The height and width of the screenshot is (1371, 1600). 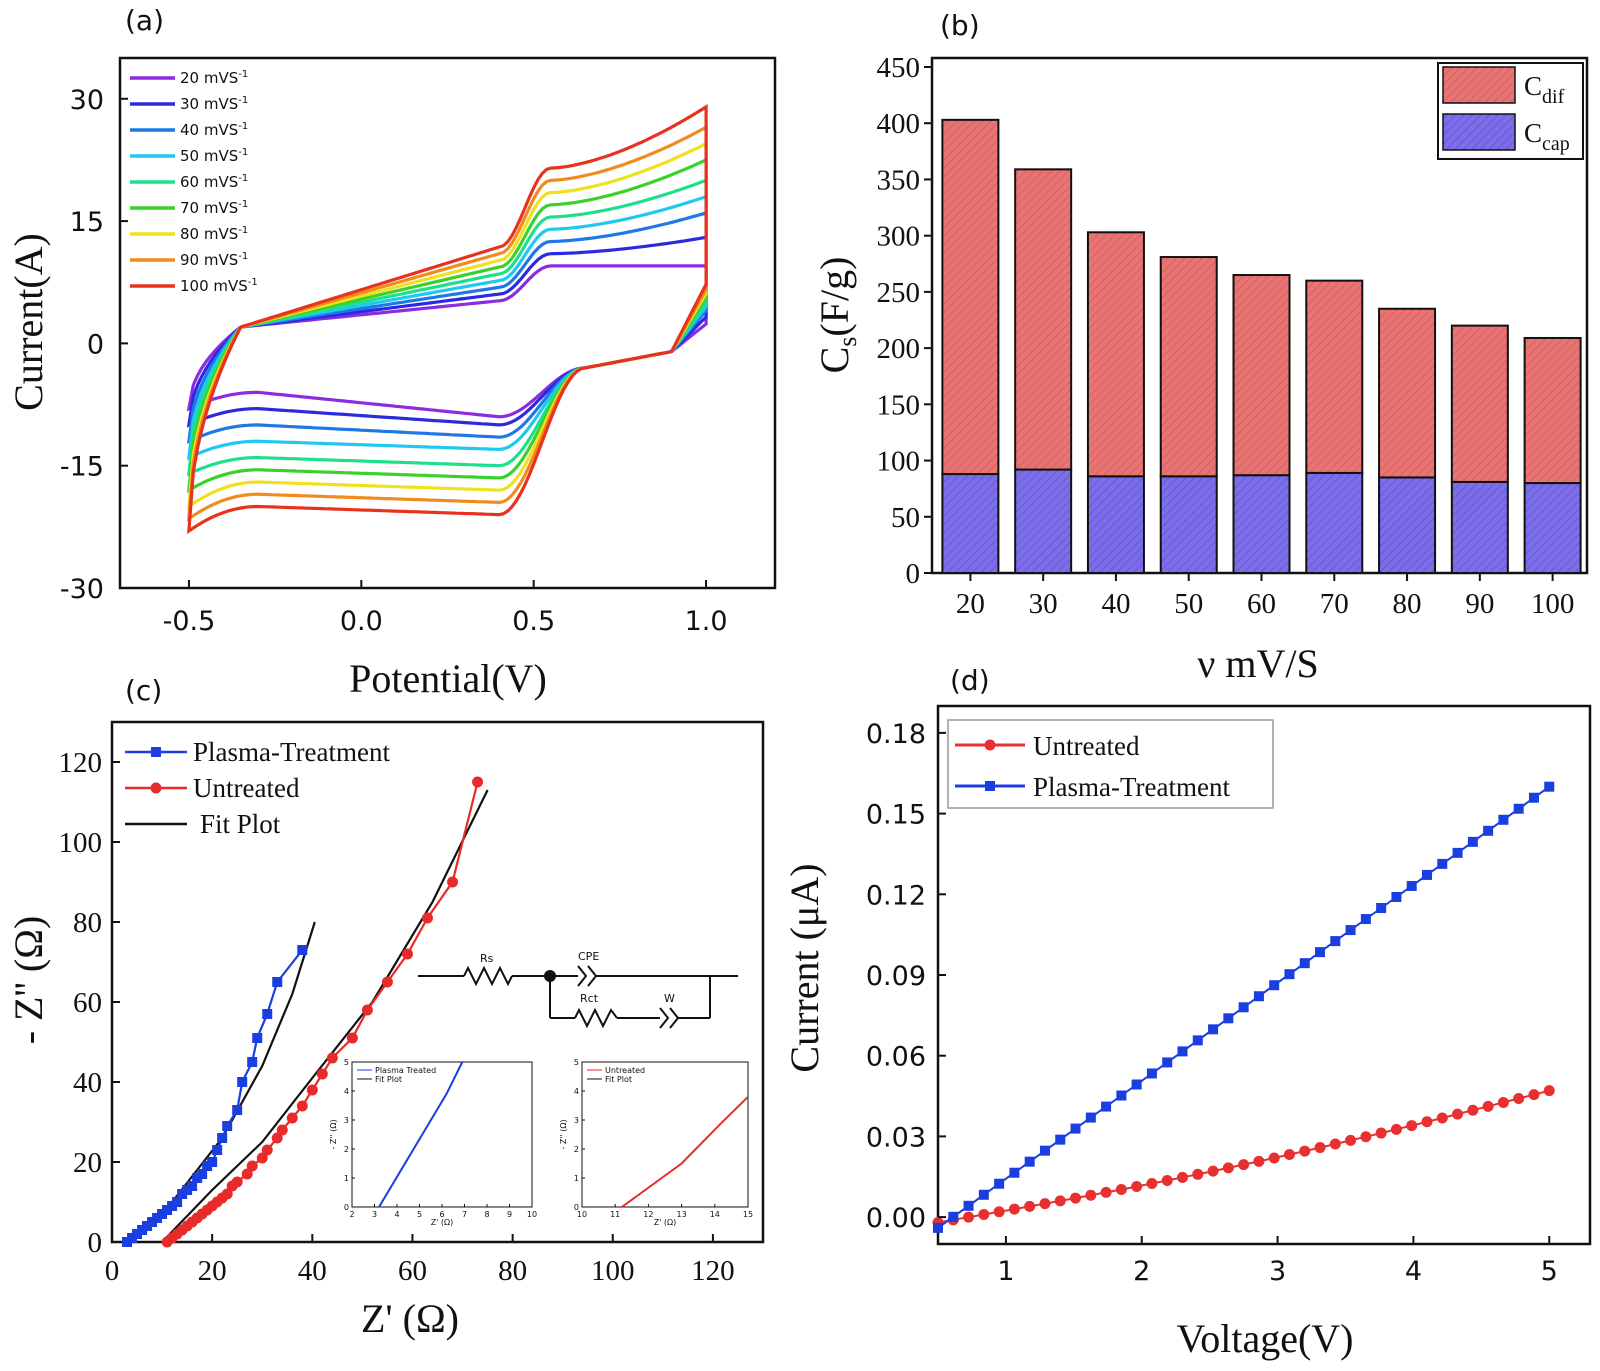 I want to click on legend-label: 80 mVS-1, so click(x=214, y=234).